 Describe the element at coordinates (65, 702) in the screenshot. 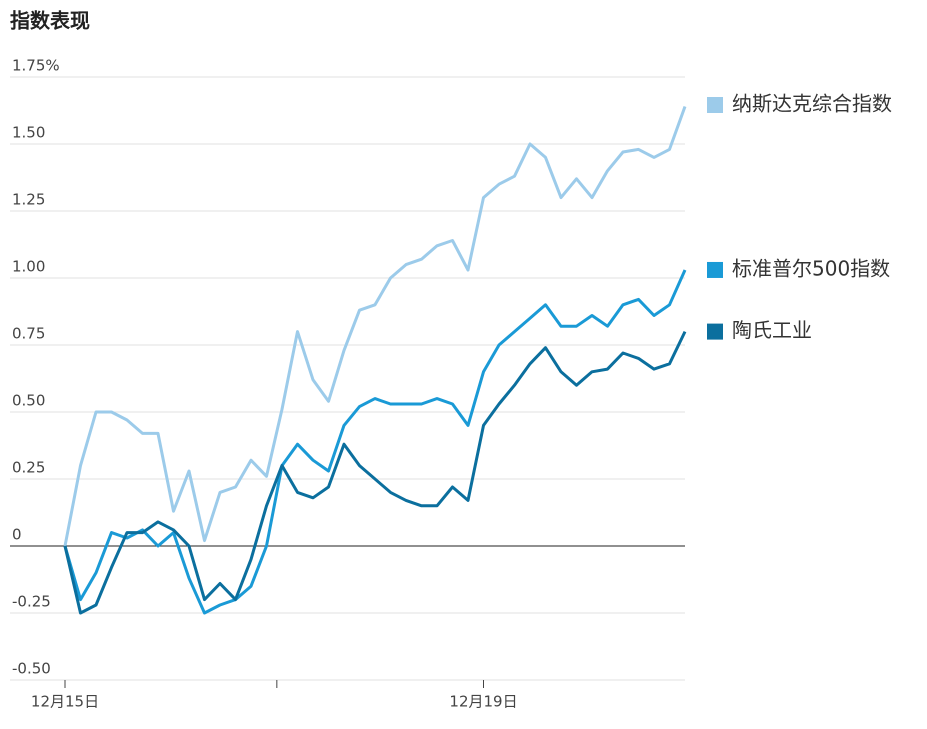

I see `x-tick-label: 12月15日` at that location.